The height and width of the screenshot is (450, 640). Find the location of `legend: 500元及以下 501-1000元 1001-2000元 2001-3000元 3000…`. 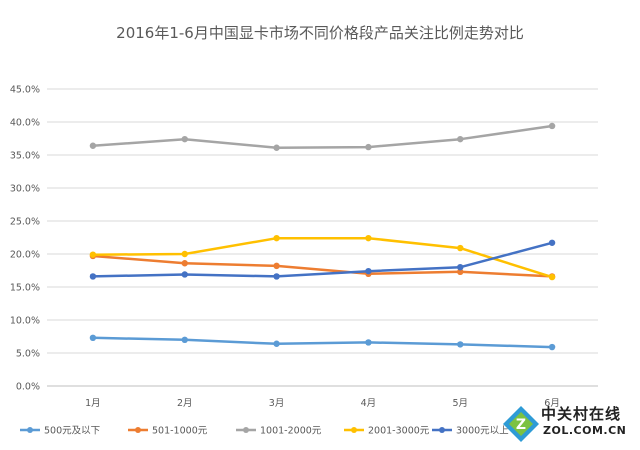

legend: 500元及以下 501-1000元 1001-2000元 2001-3000元 3000… is located at coordinates (264, 431).